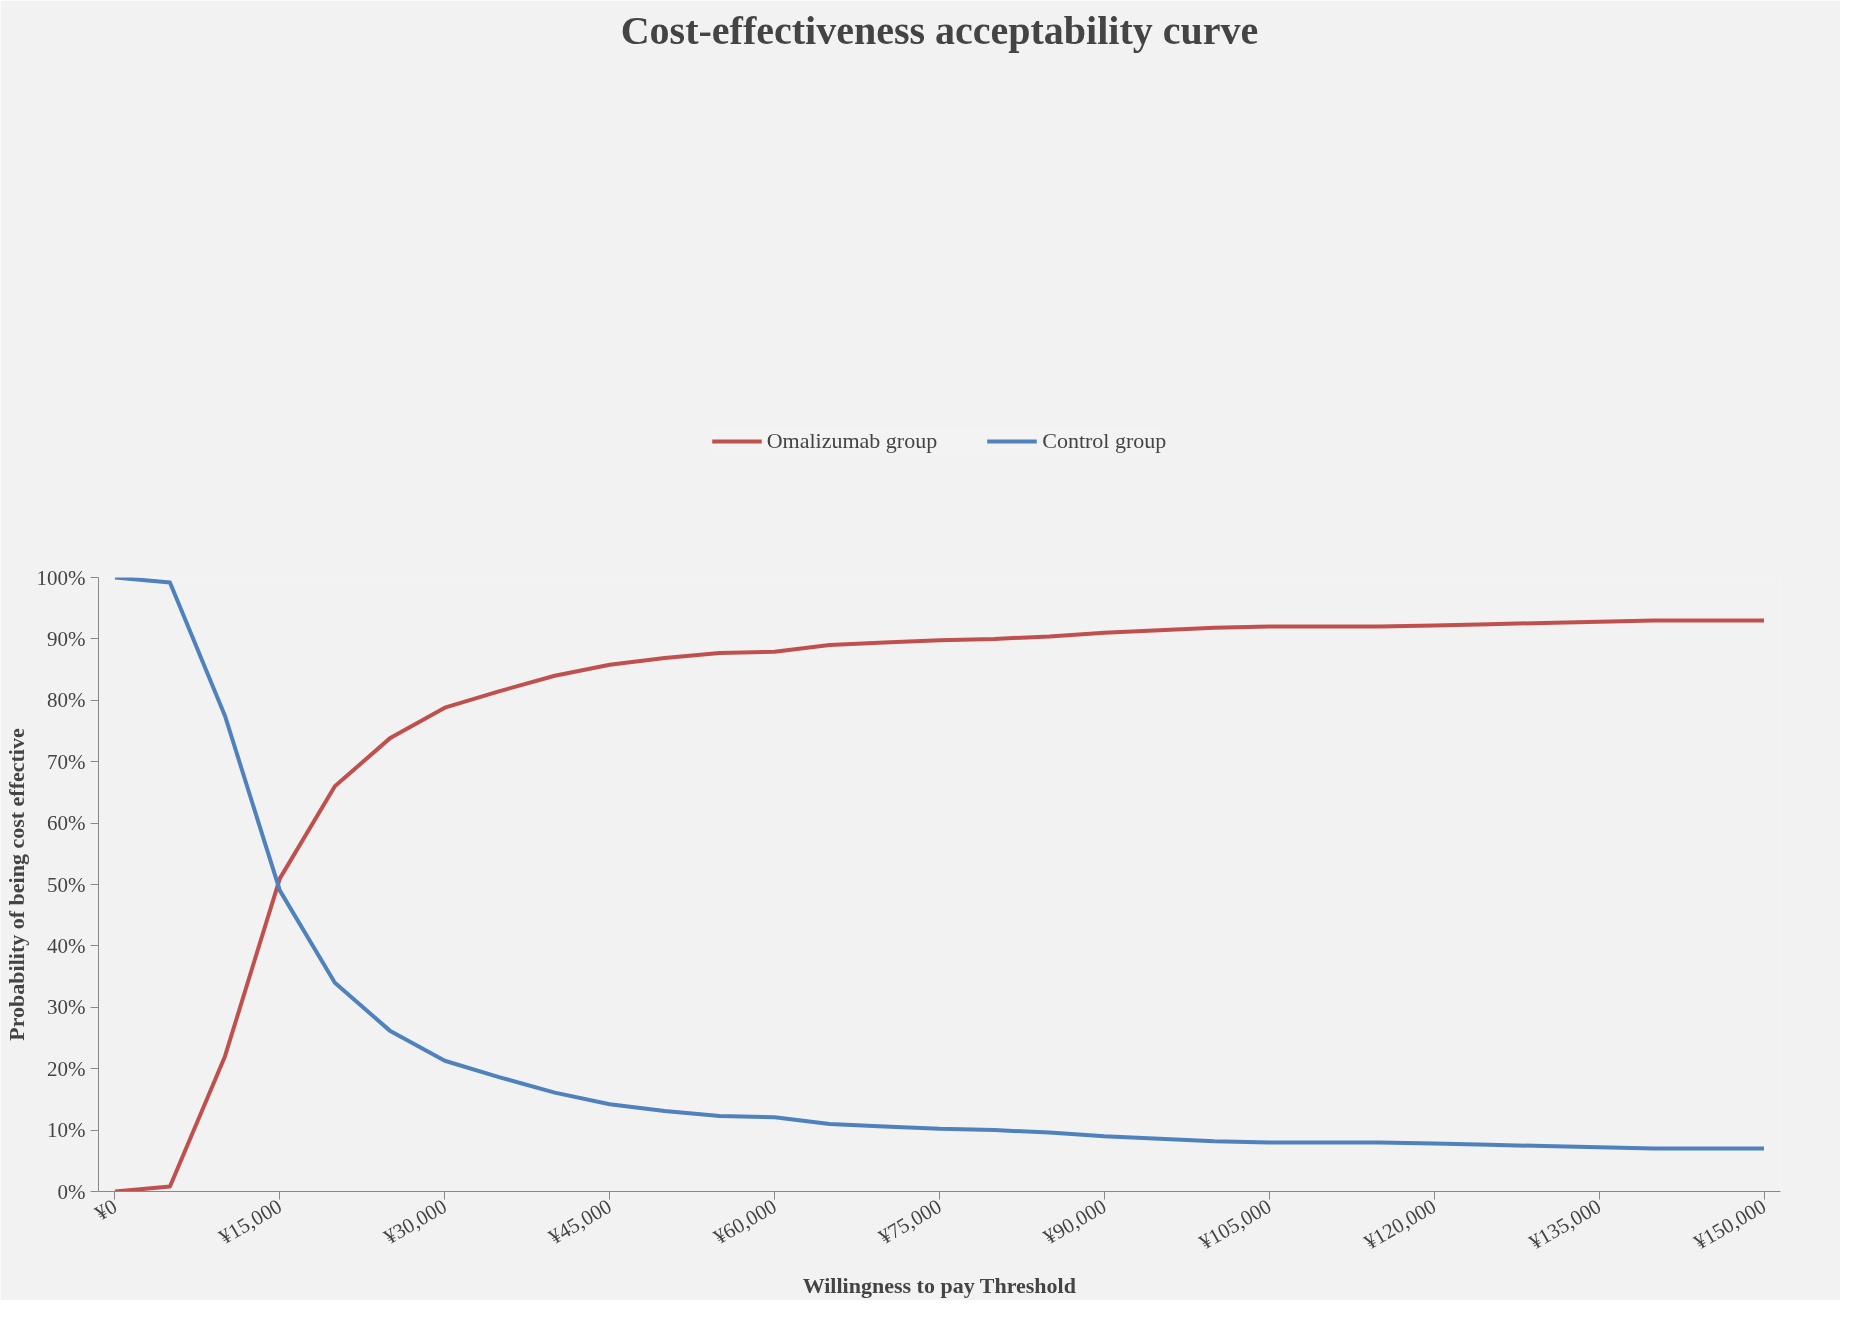 Image resolution: width=1868 pixels, height=1339 pixels. I want to click on y-tick-label: 80%, so click(66, 700).